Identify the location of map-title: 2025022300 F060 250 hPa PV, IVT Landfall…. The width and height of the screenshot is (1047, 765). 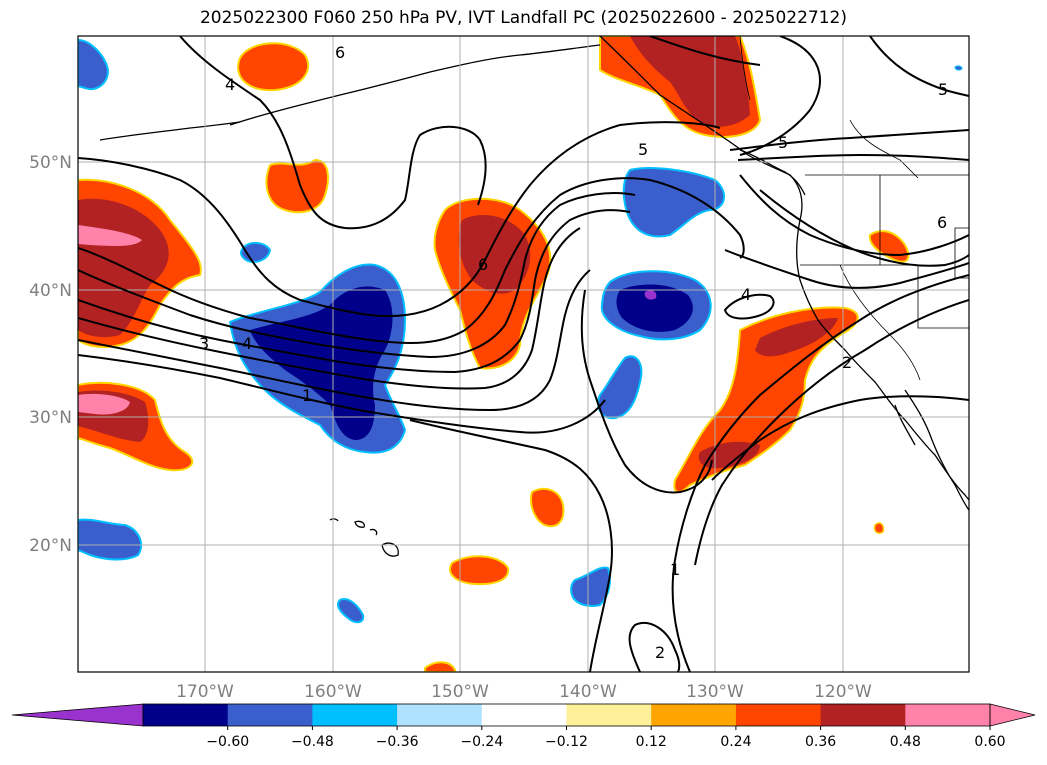
(523, 18).